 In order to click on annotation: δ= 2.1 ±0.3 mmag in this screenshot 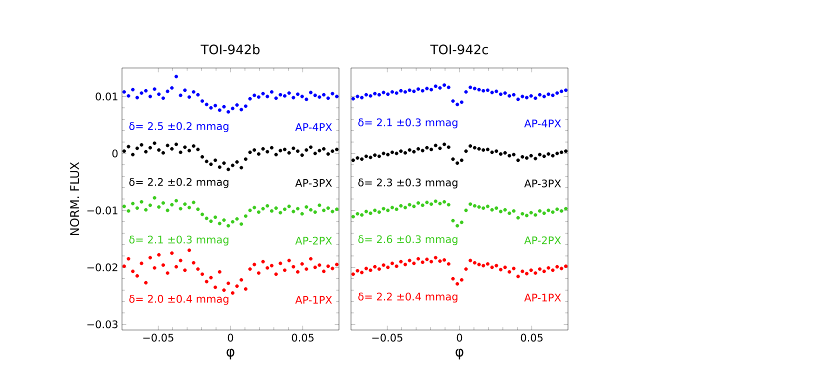, I will do `click(178, 241)`.